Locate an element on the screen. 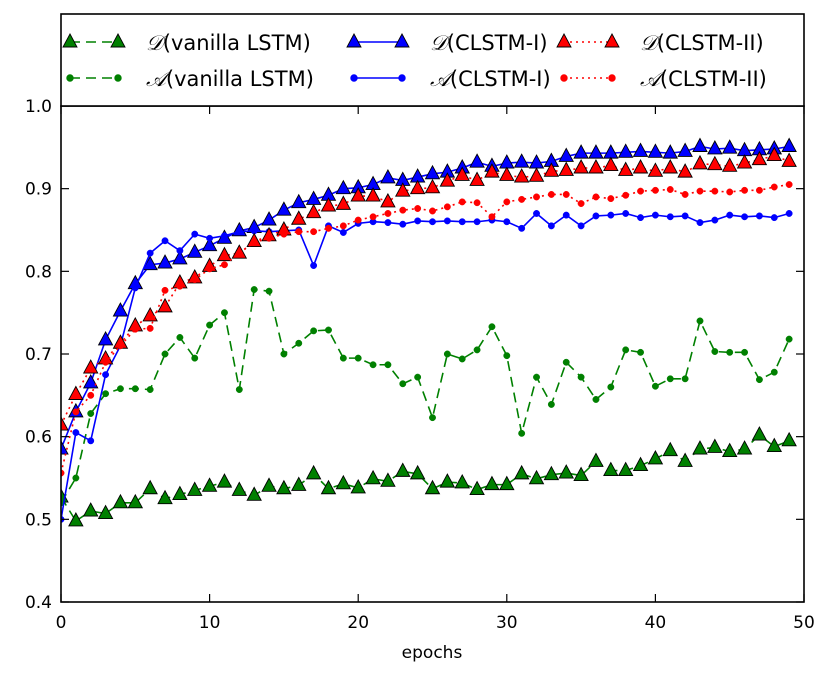 The image size is (834, 678). x-tick-label: 30 is located at coordinates (507, 623).